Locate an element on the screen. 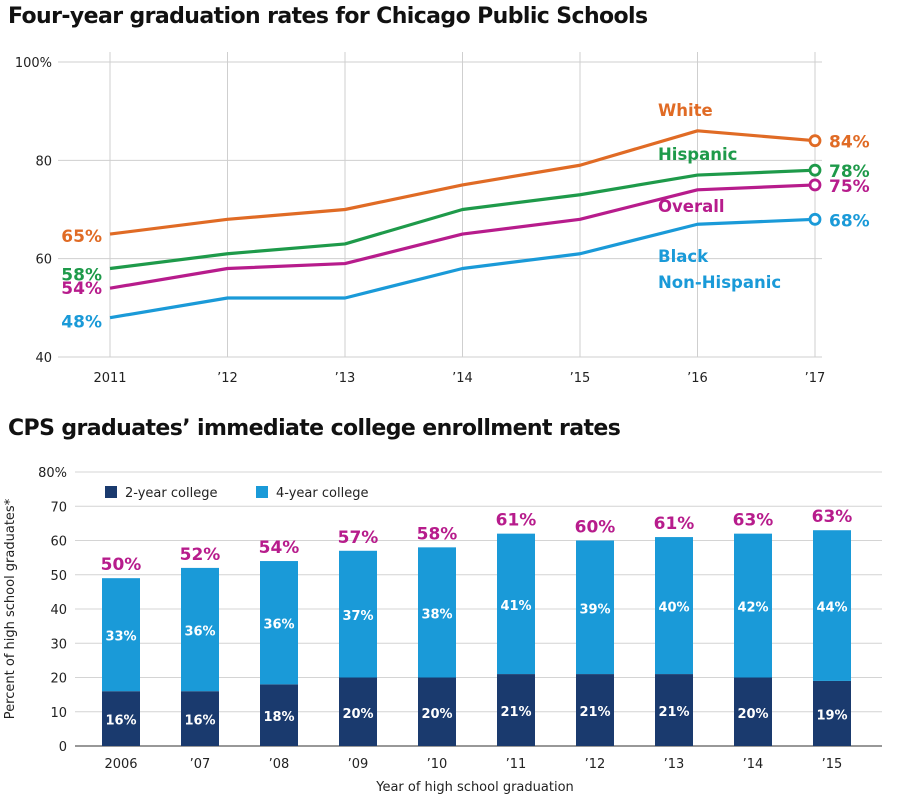 The height and width of the screenshot is (799, 900). x-tick-label: 2011 is located at coordinates (109, 378).